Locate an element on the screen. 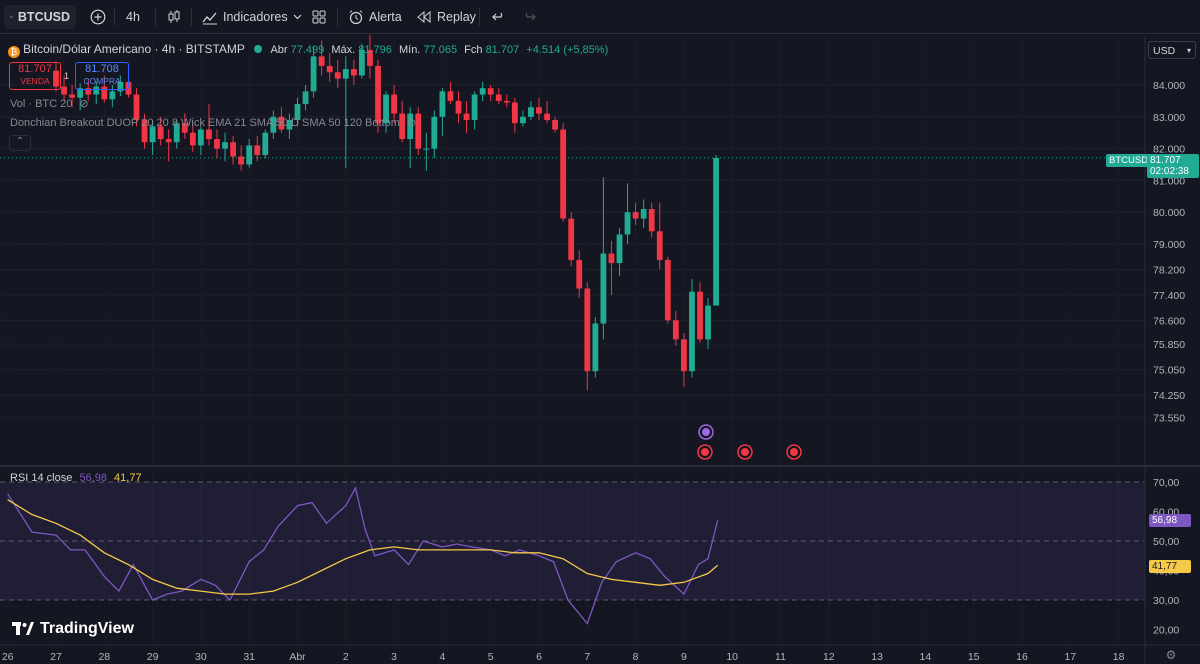  indicators-icon is located at coordinates (209, 18).